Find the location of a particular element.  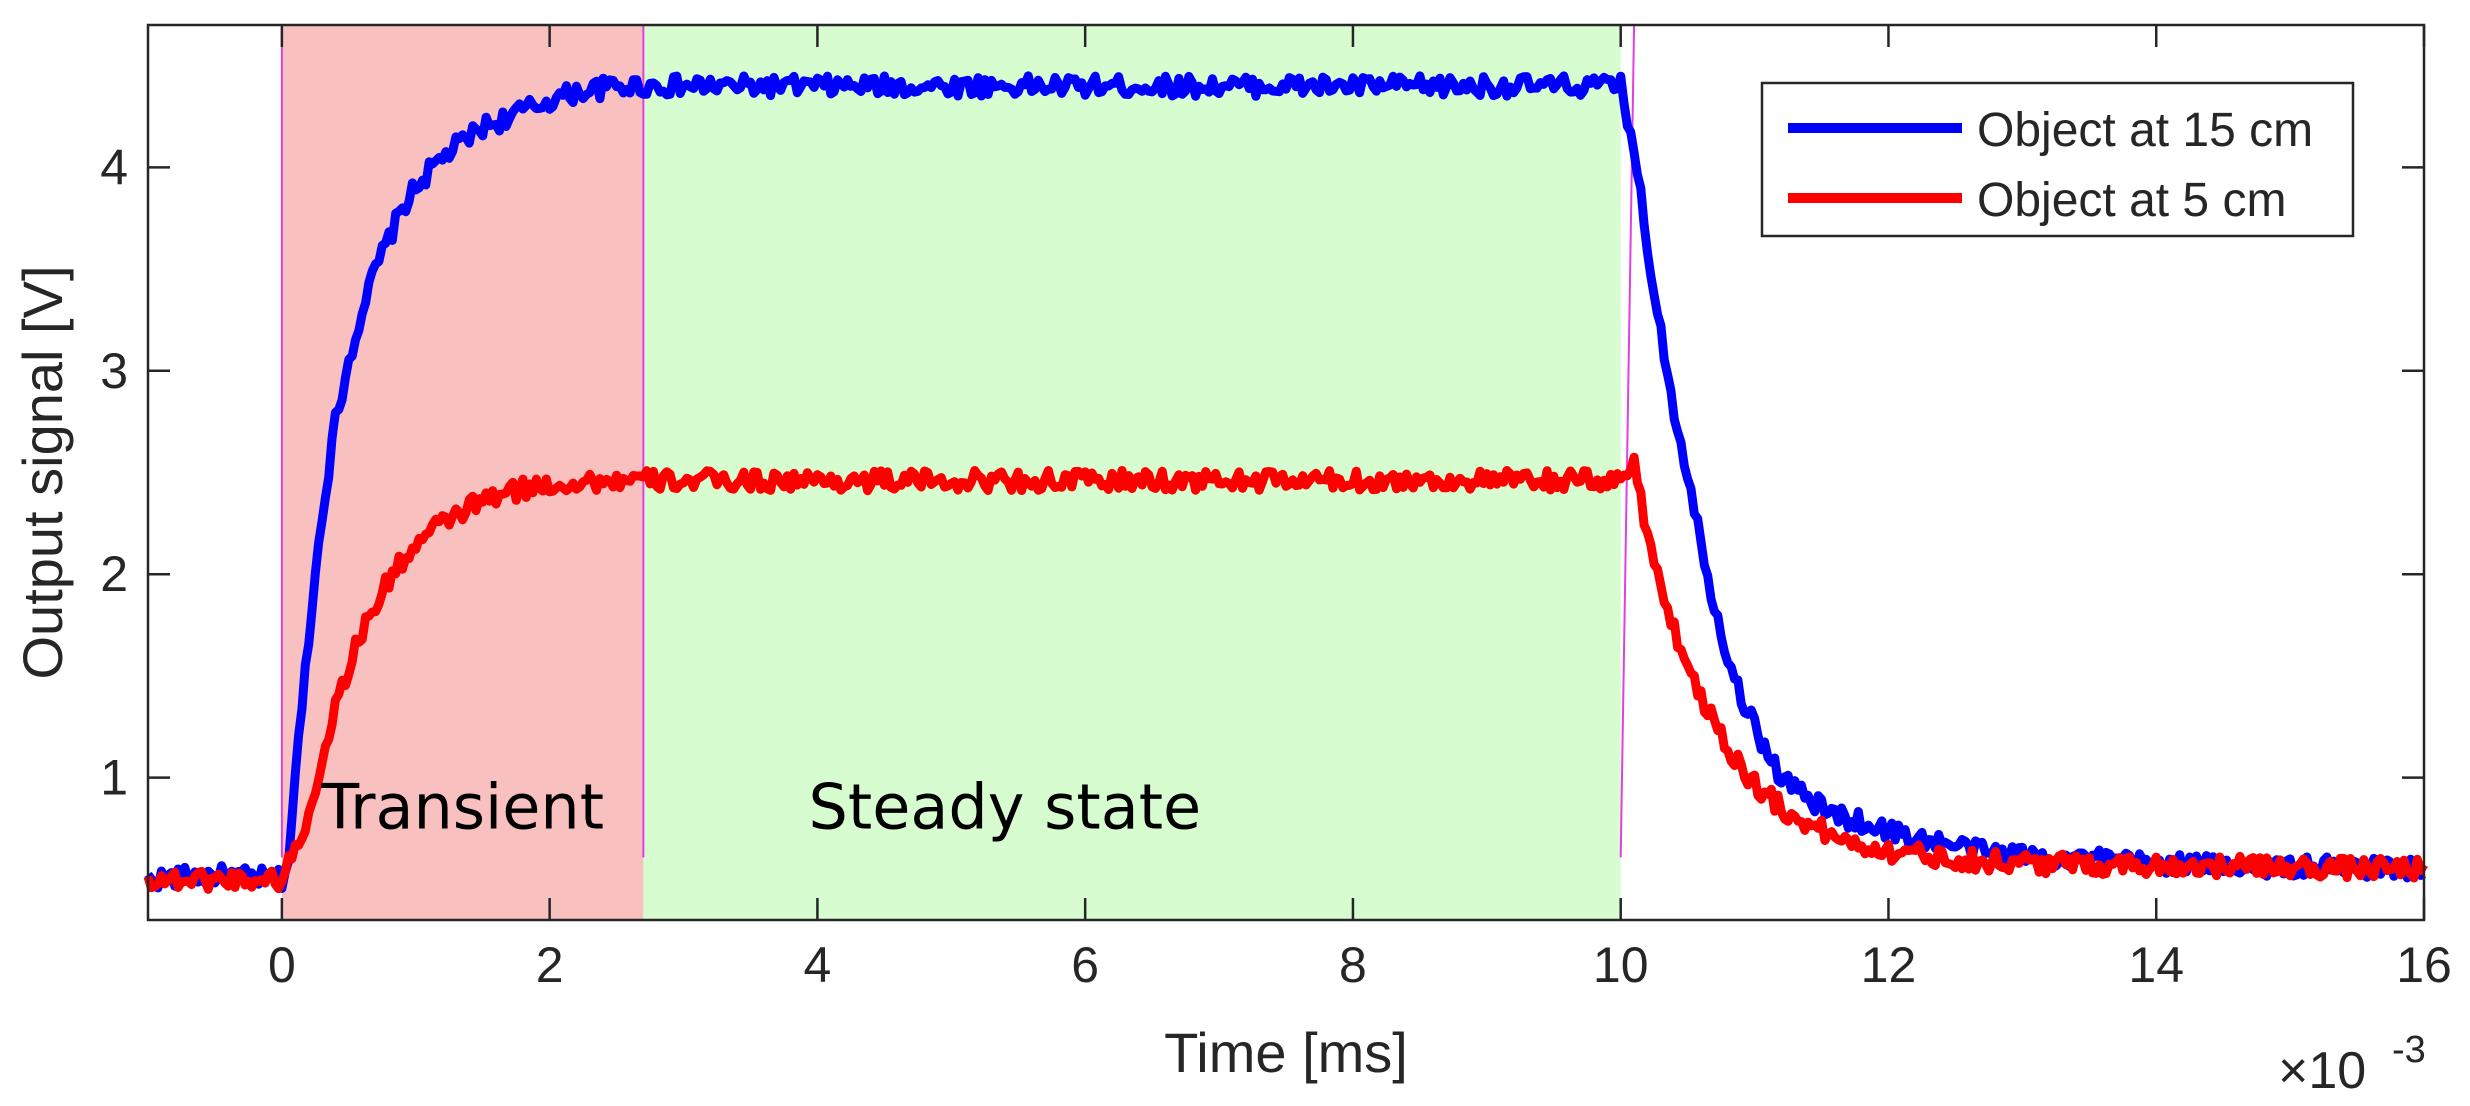

region-labels-layer: Transient Steady state is located at coordinates (760, 806).